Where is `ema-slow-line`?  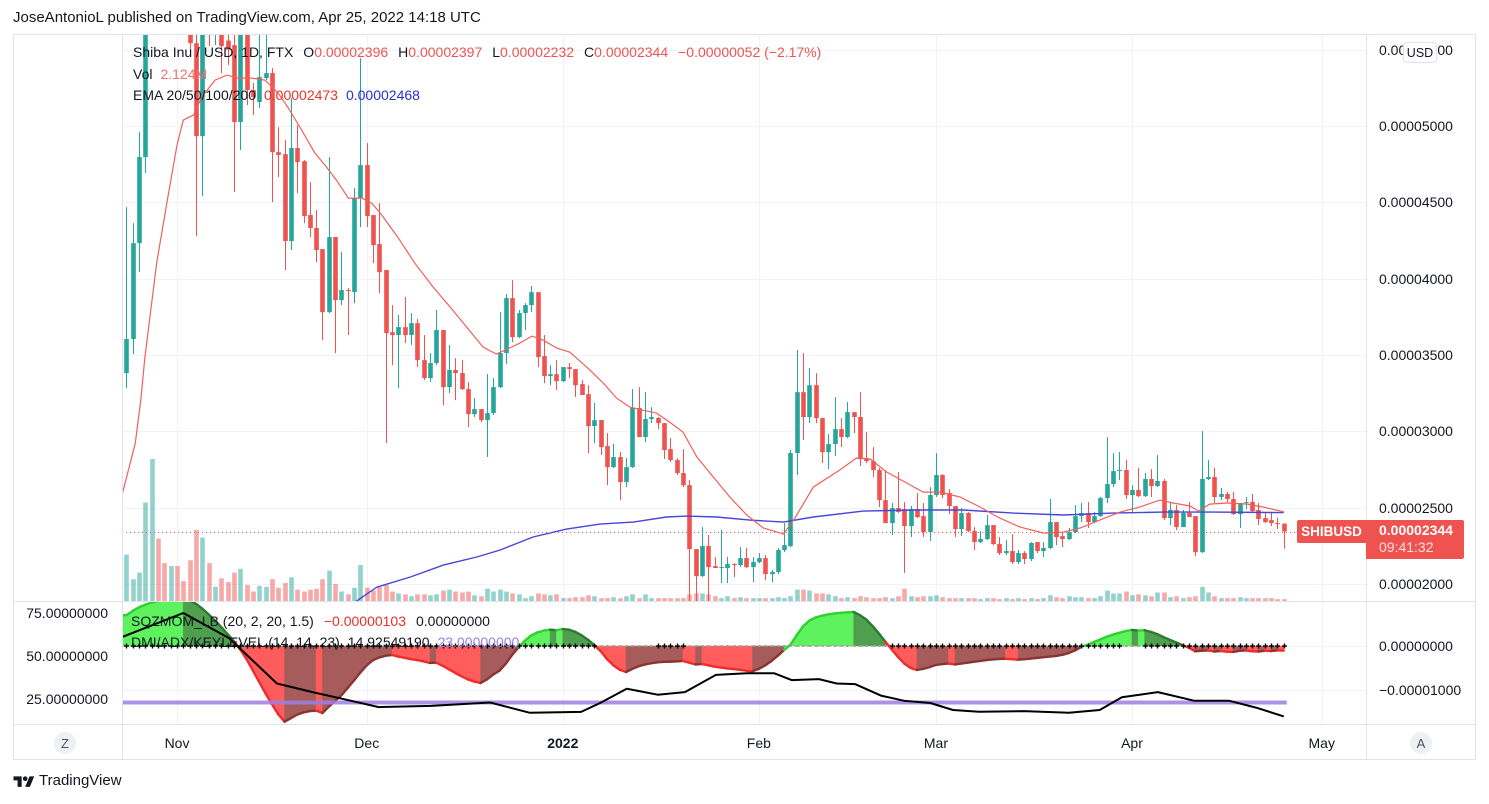 ema-slow-line is located at coordinates (819, 555).